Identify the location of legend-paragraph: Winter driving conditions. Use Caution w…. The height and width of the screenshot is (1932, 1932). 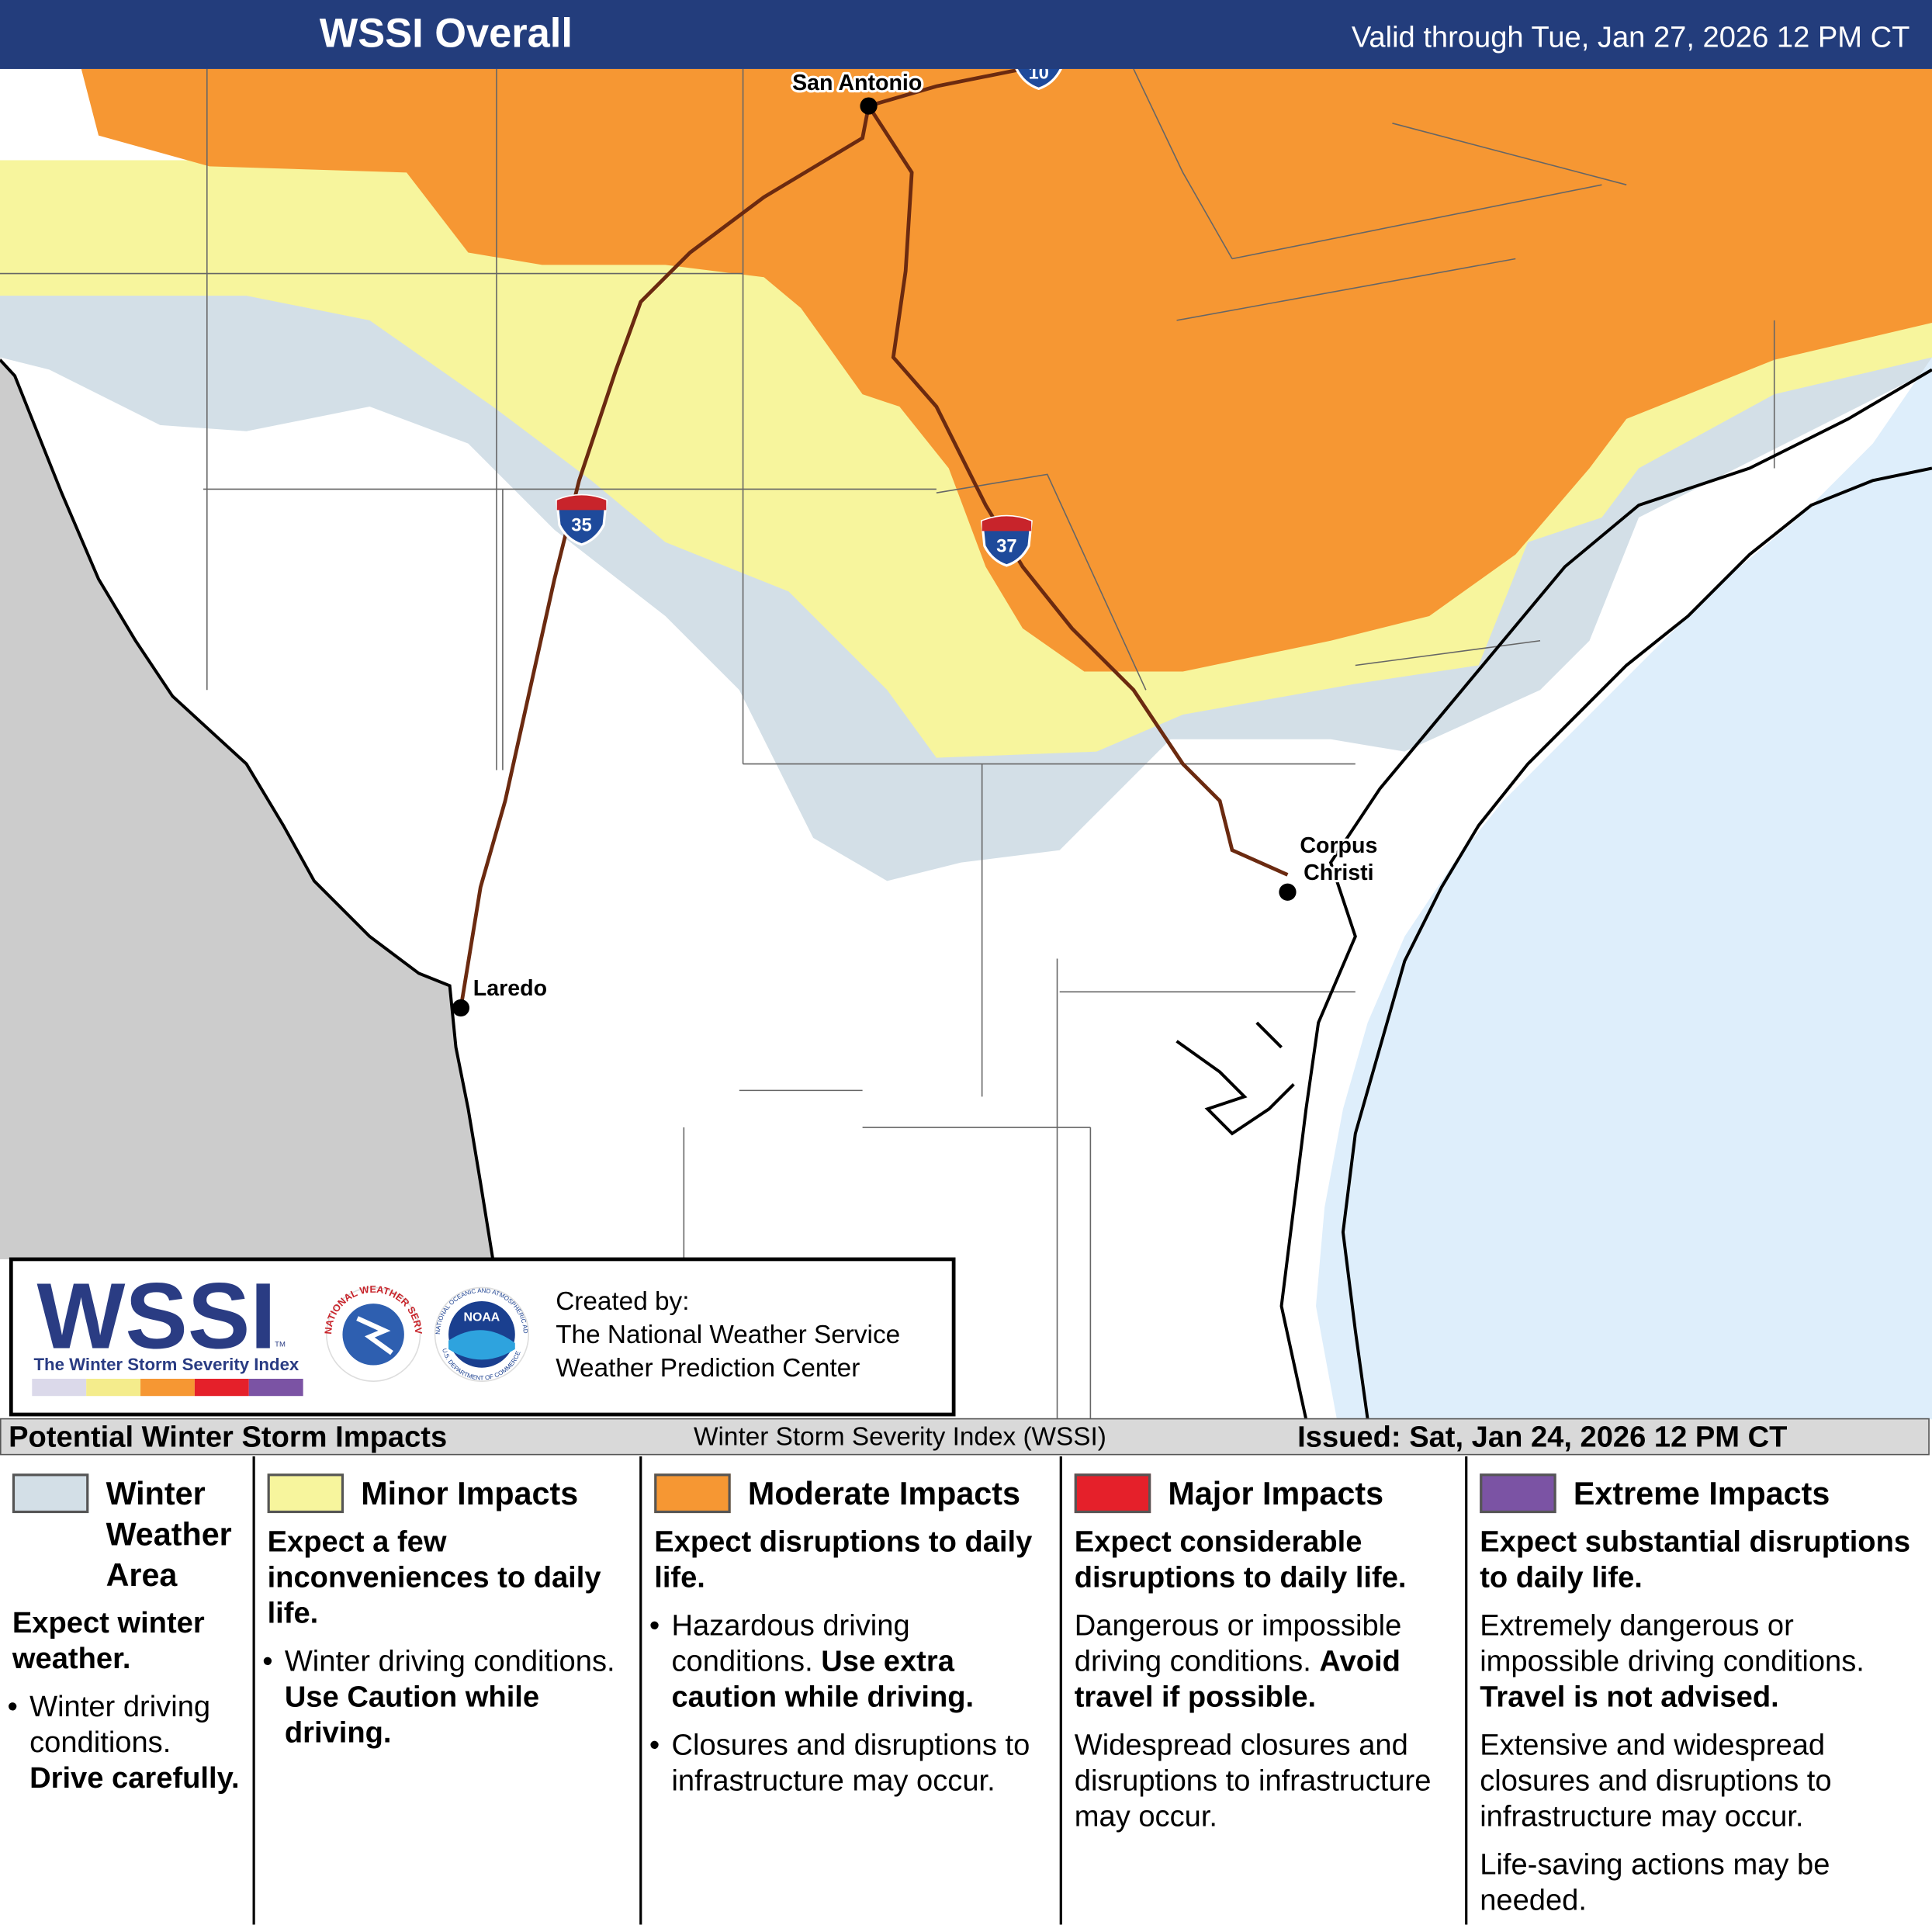
(447, 1696).